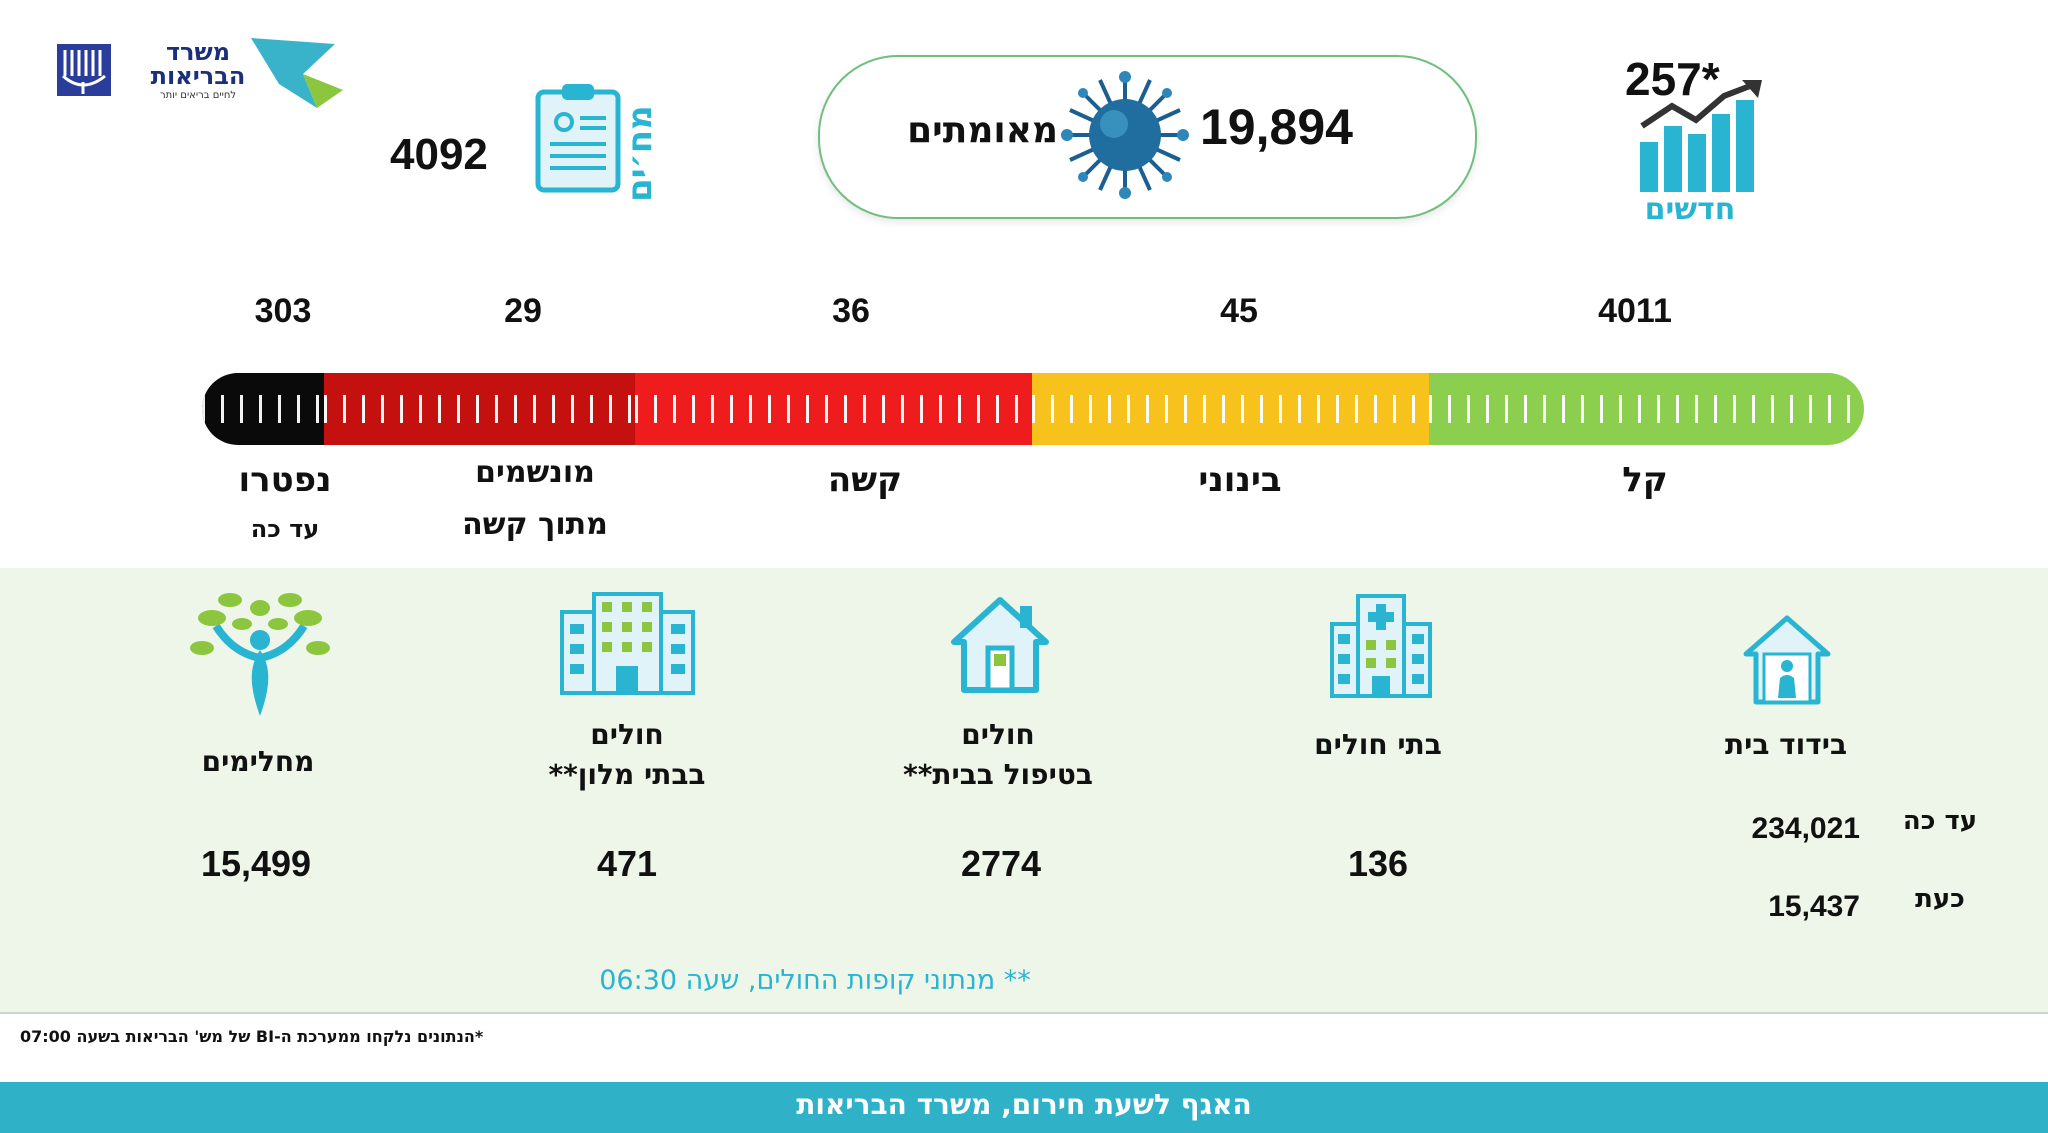 The width and height of the screenshot is (2048, 1133). Describe the element at coordinates (258, 761) in the screenshot. I see `recovered-label: מחלימים` at that location.